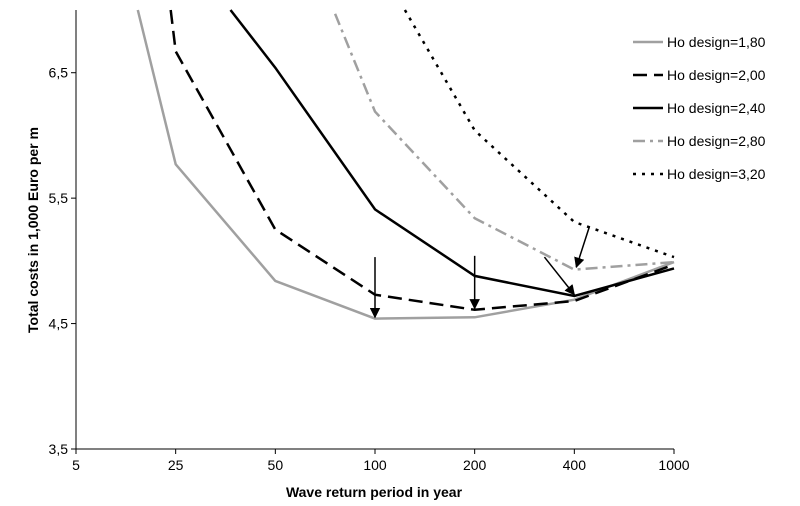 This screenshot has height=506, width=800. Describe the element at coordinates (716, 141) in the screenshot. I see `legend-label-4: Ho design=2,80` at that location.